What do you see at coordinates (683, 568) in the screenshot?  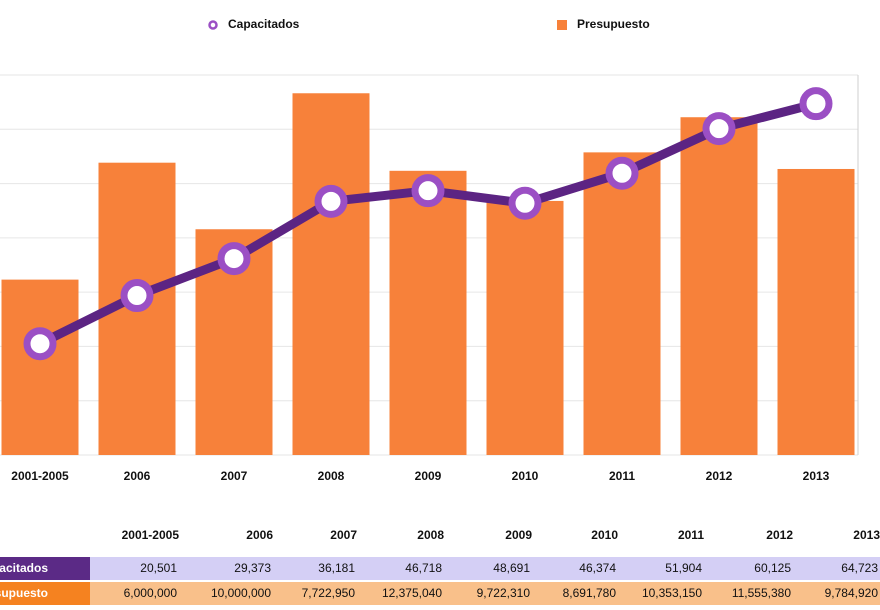 I see `table-cell: 51,904` at bounding box center [683, 568].